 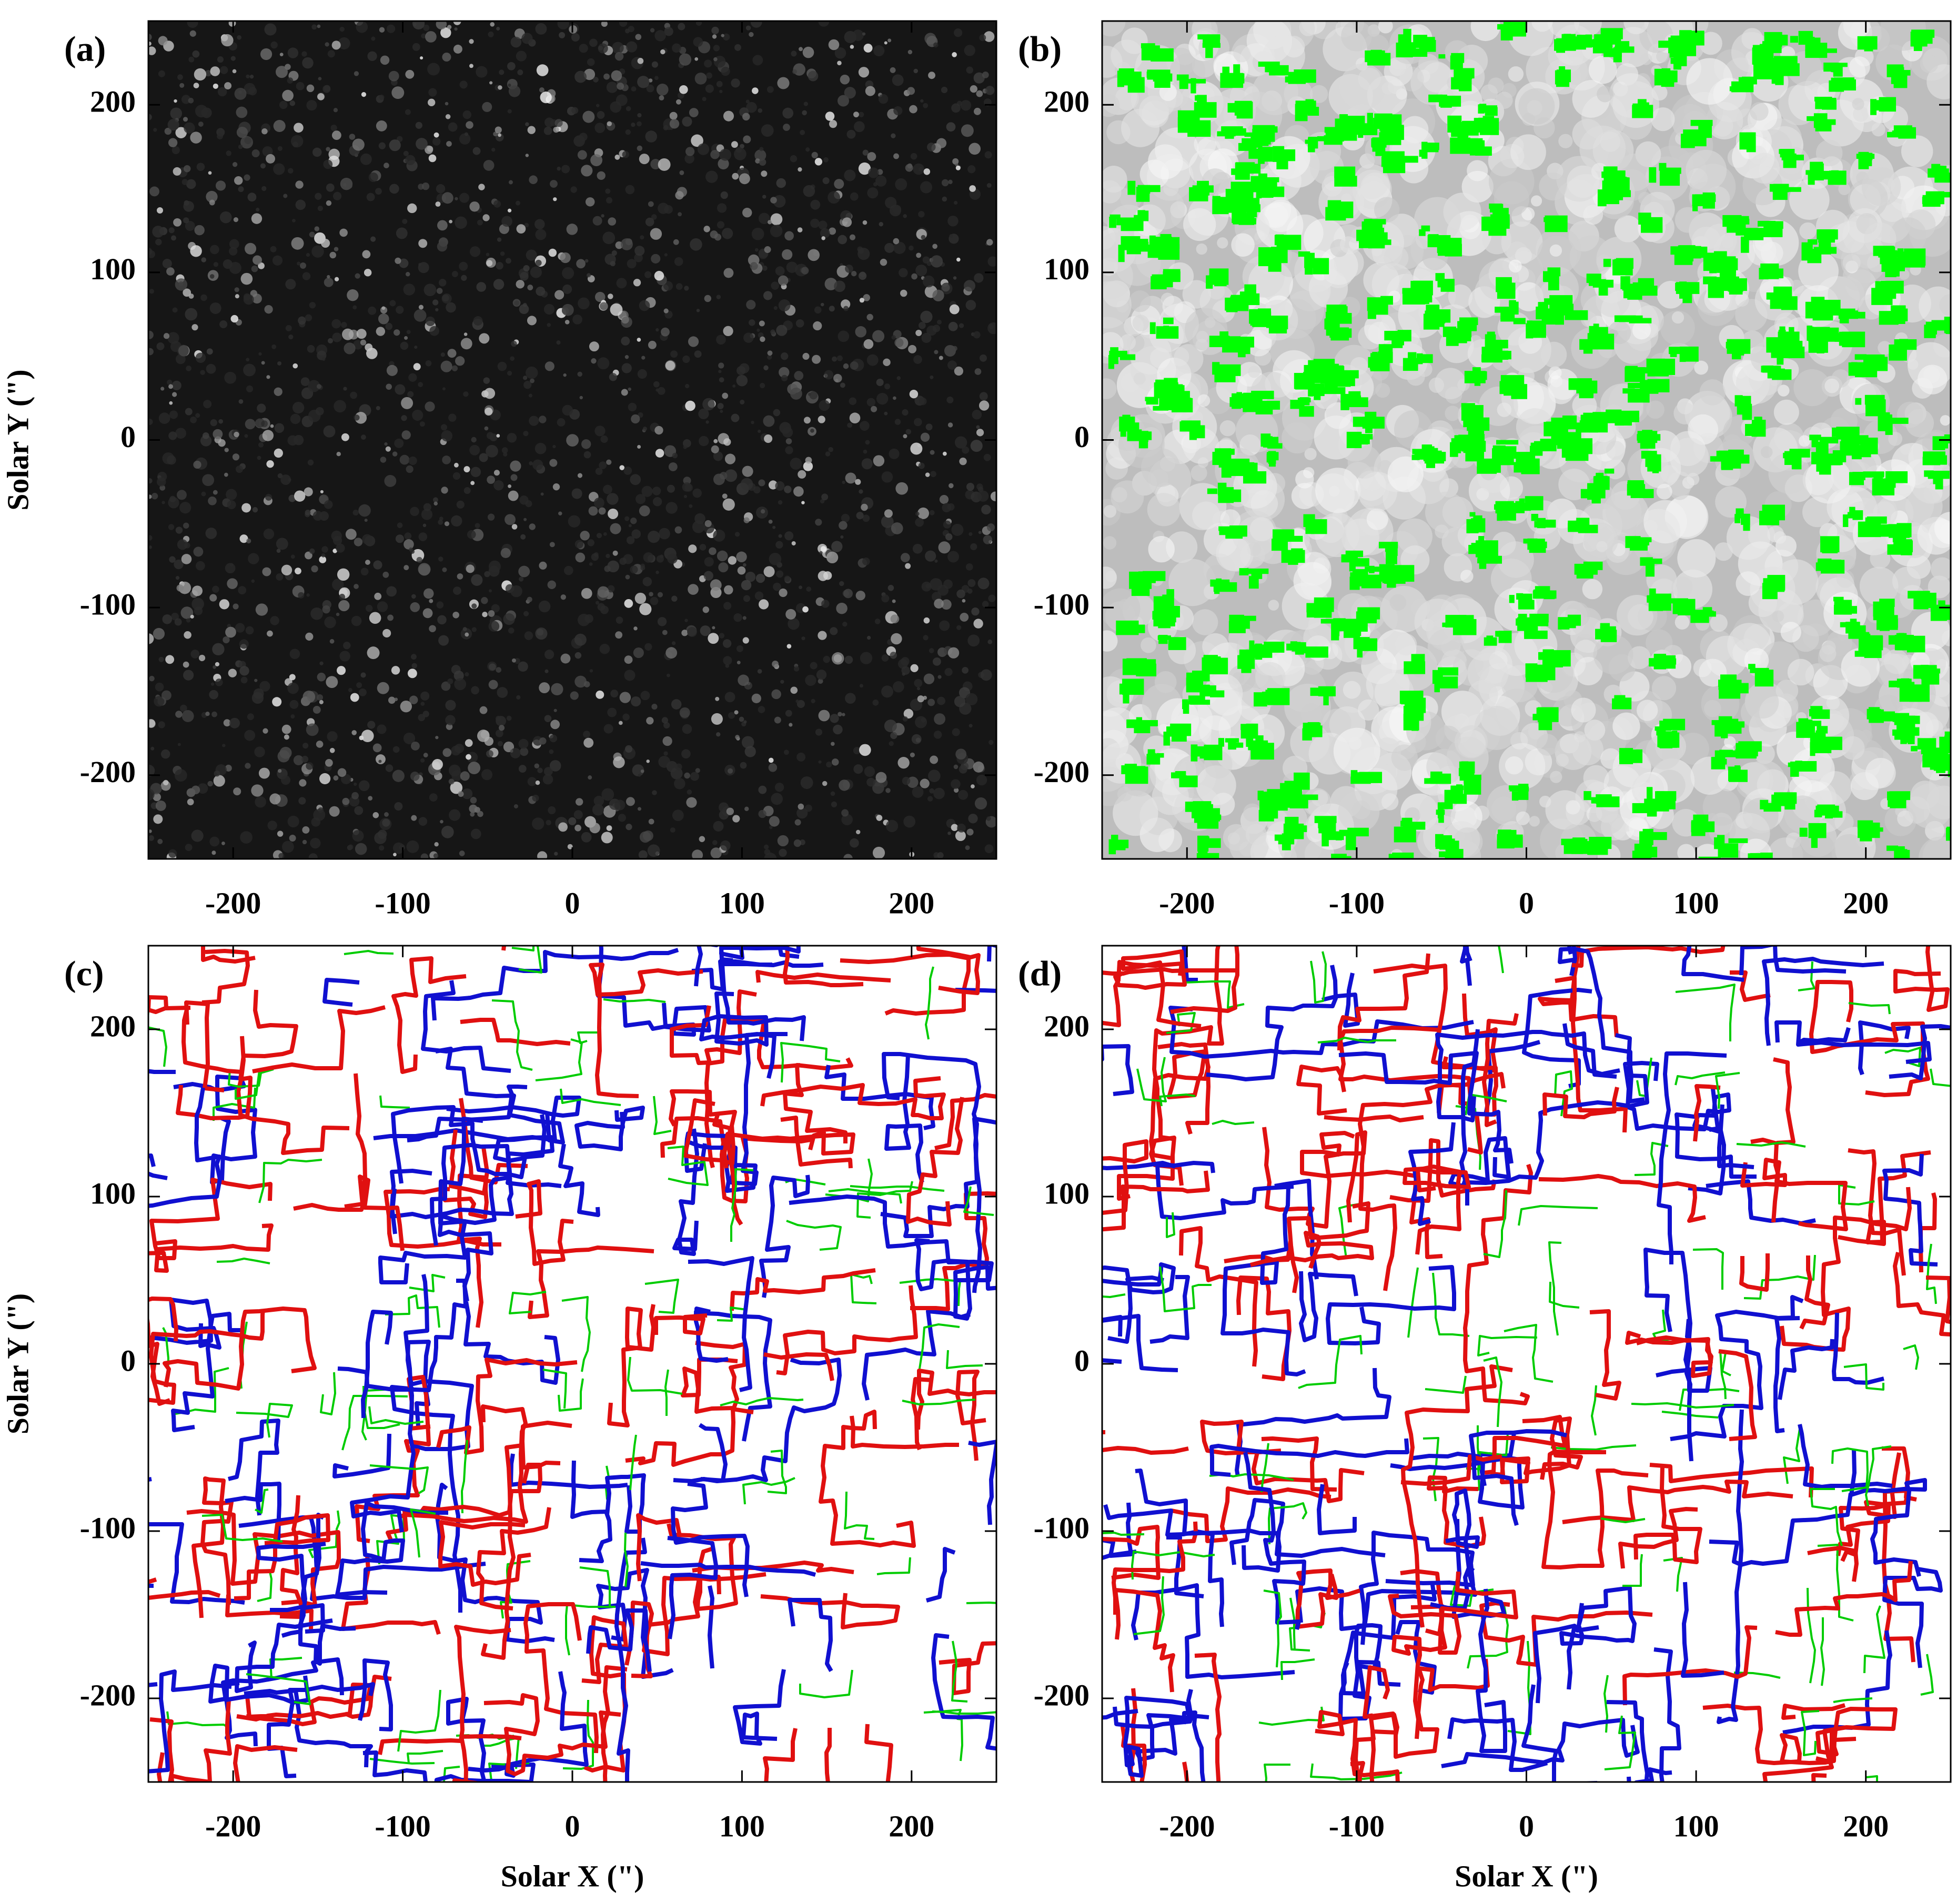 I want to click on y-tick-label: 100, so click(x=113, y=269).